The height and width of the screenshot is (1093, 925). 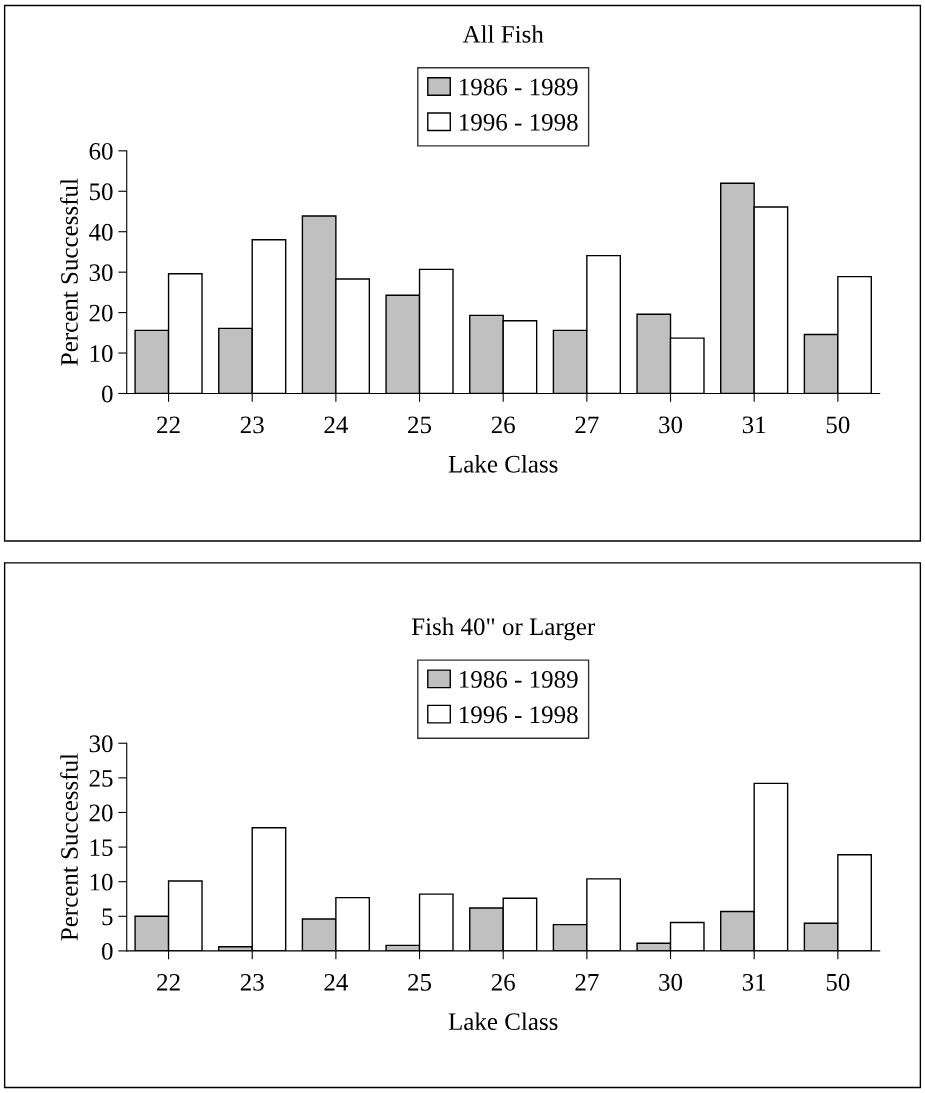 What do you see at coordinates (503, 34) in the screenshot?
I see `chart-title: All Fish` at bounding box center [503, 34].